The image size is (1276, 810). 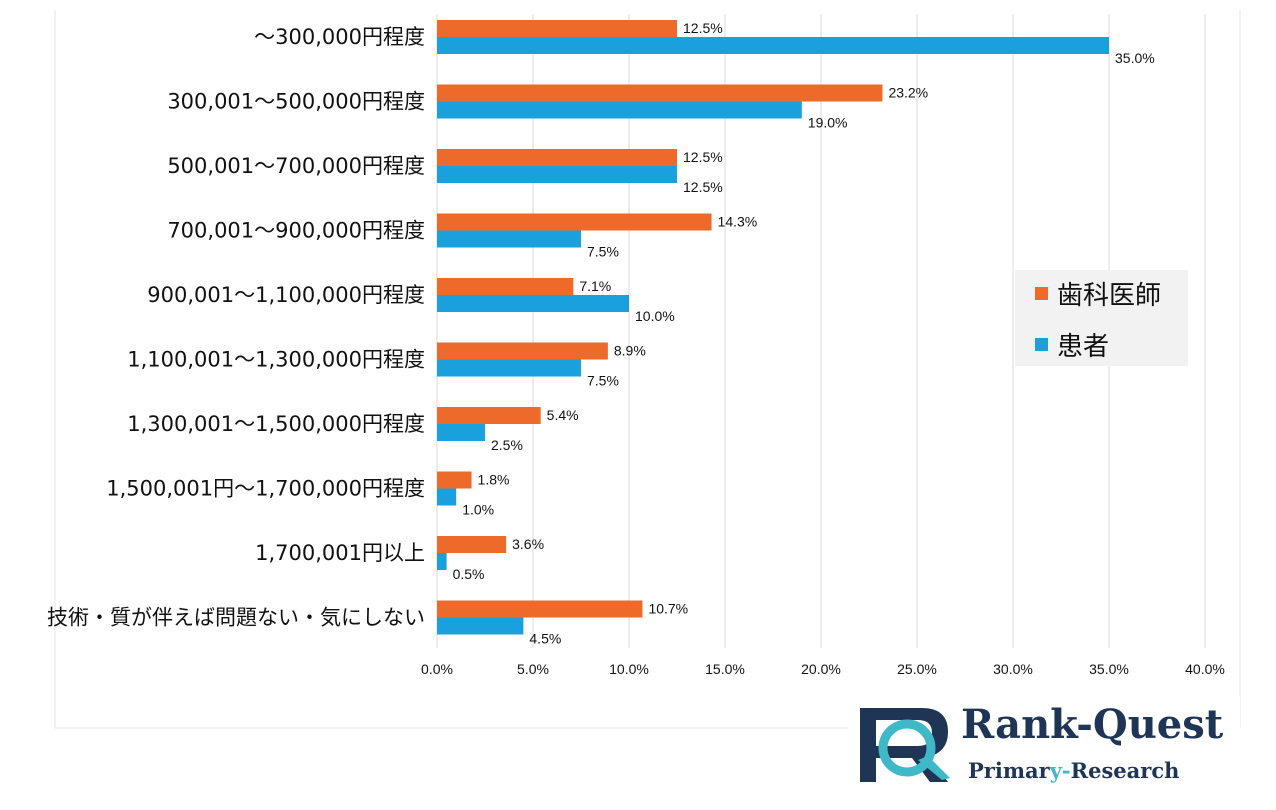 What do you see at coordinates (629, 669) in the screenshot?
I see `x-tick-label: 10.0%` at bounding box center [629, 669].